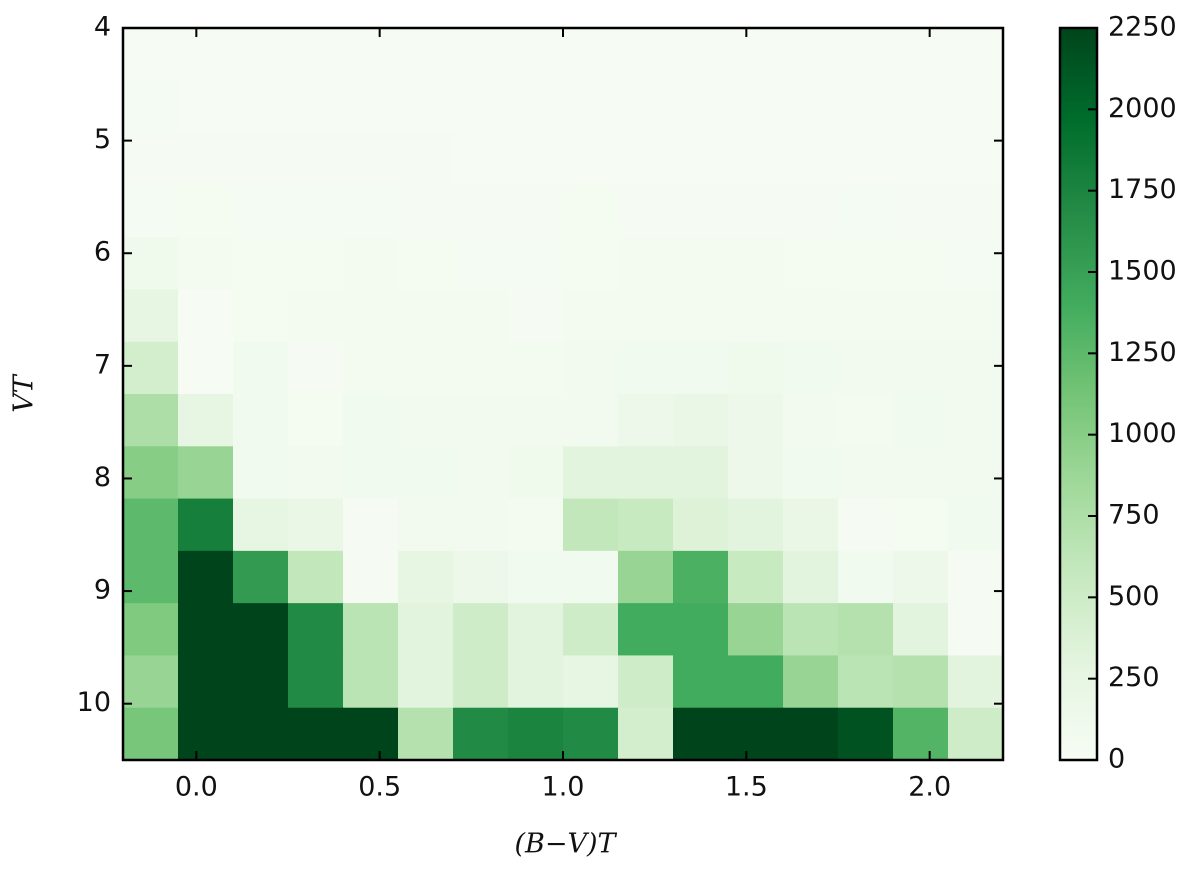 This screenshot has width=1200, height=872. What do you see at coordinates (1142, 352) in the screenshot?
I see `colorbar-tick-label: 1250` at bounding box center [1142, 352].